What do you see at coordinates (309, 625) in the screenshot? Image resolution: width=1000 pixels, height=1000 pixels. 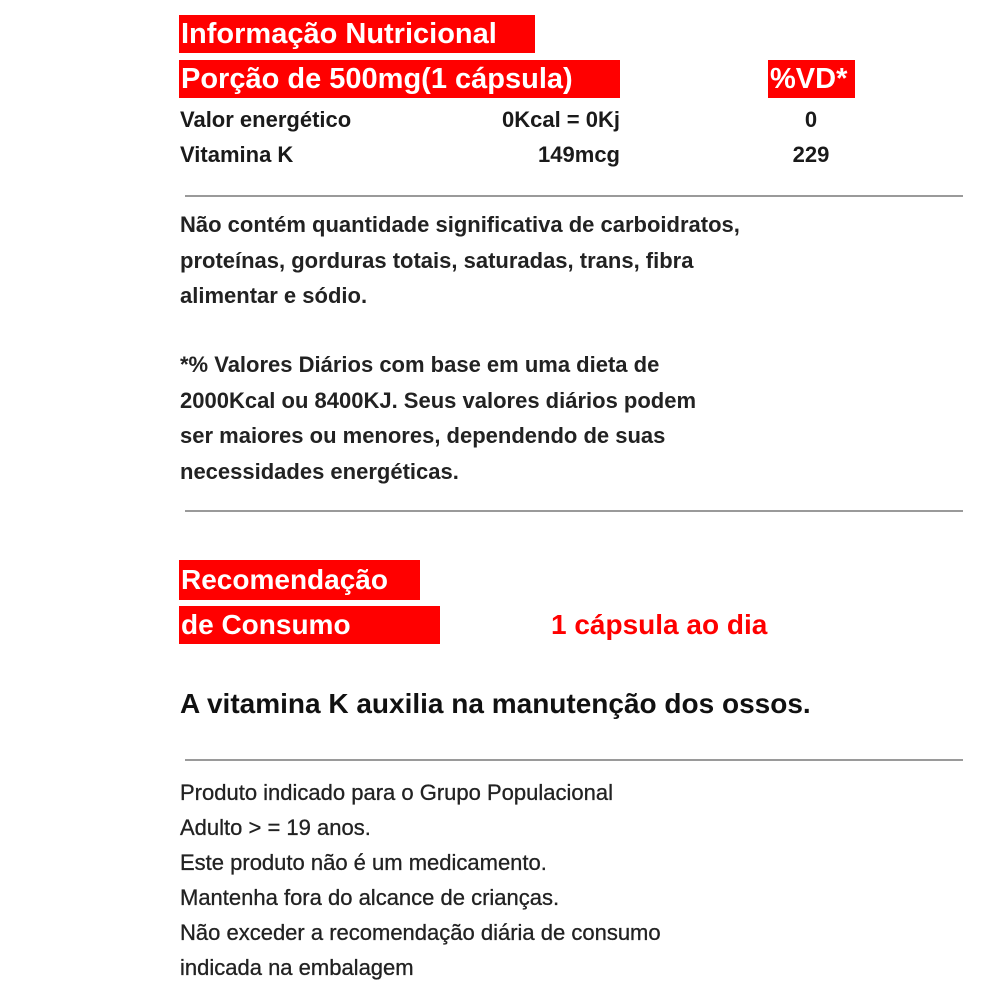 I see `recommendation-label-line2: de Consumo` at bounding box center [309, 625].